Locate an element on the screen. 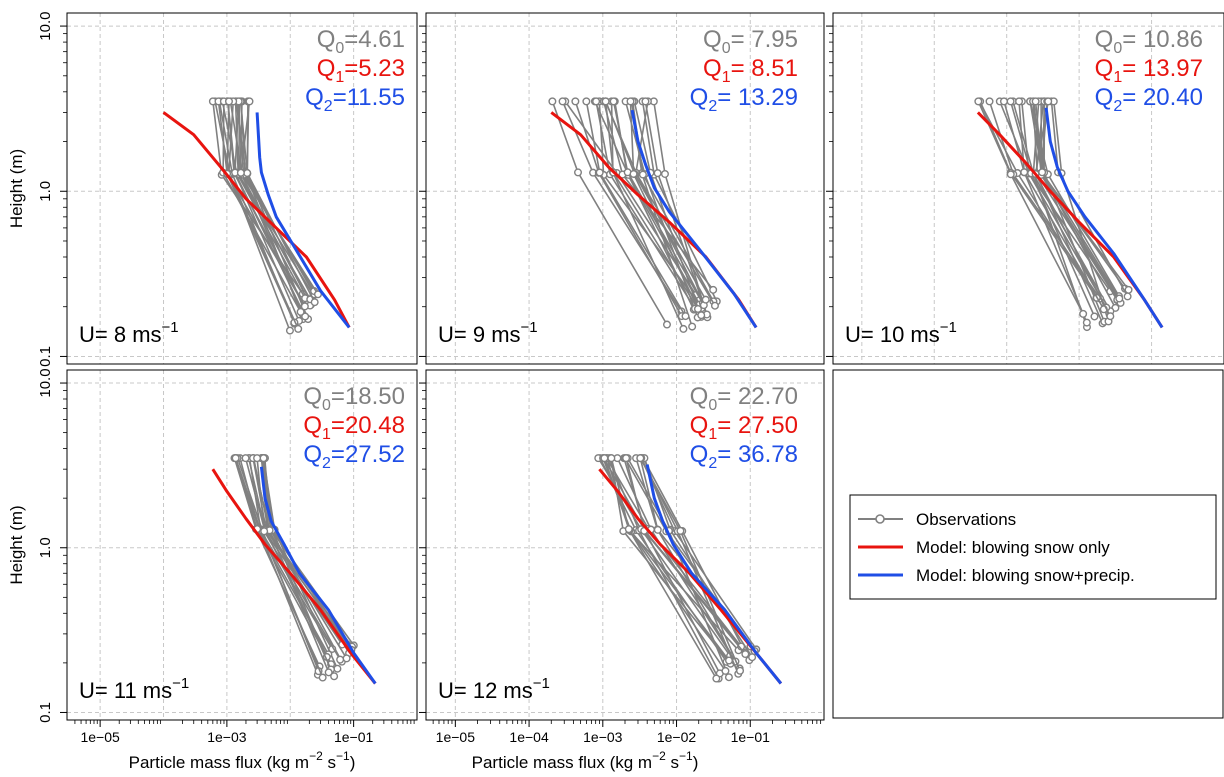  y-tick-label: 1.0 is located at coordinates (45, 191).